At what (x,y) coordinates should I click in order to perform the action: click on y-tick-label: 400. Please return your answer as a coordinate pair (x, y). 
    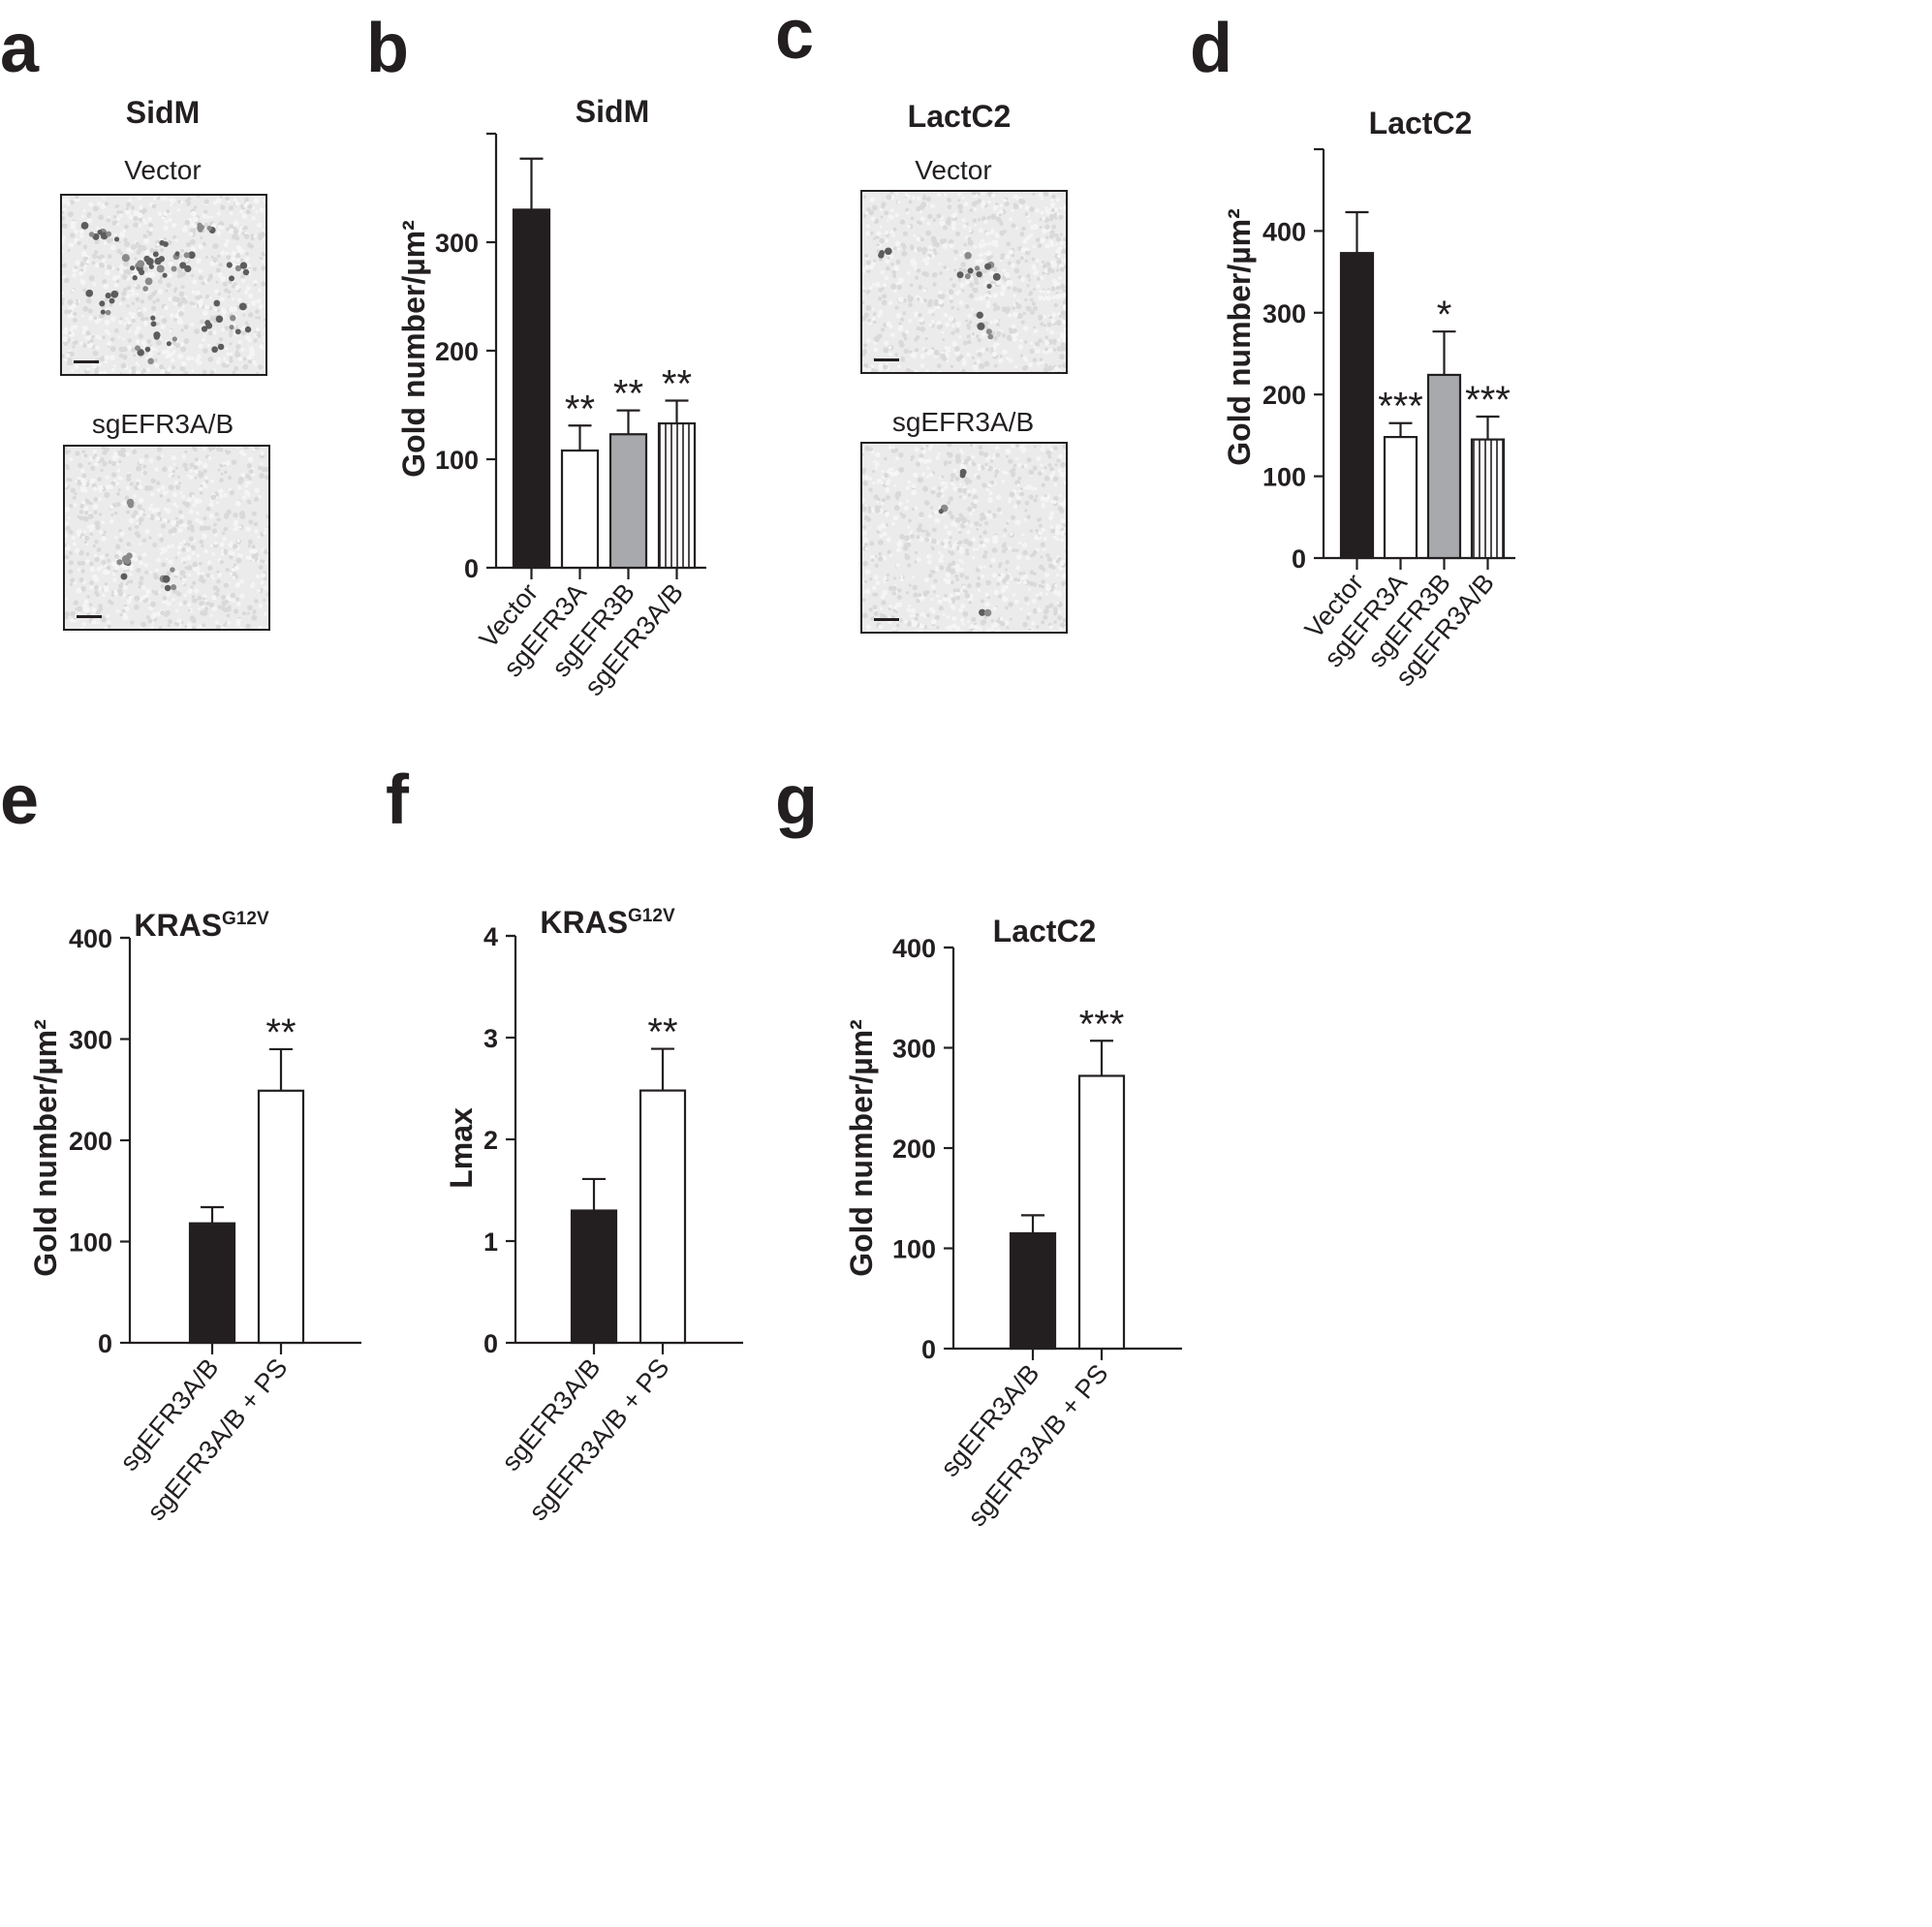
    Looking at the image, I should click on (1284, 231).